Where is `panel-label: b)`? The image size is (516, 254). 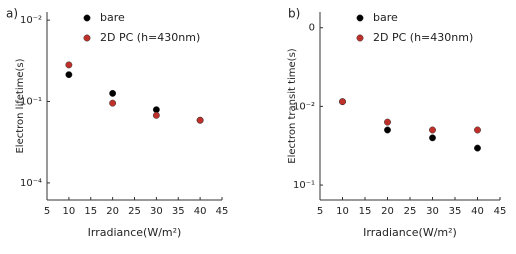
panel-label: b) is located at coordinates (294, 14).